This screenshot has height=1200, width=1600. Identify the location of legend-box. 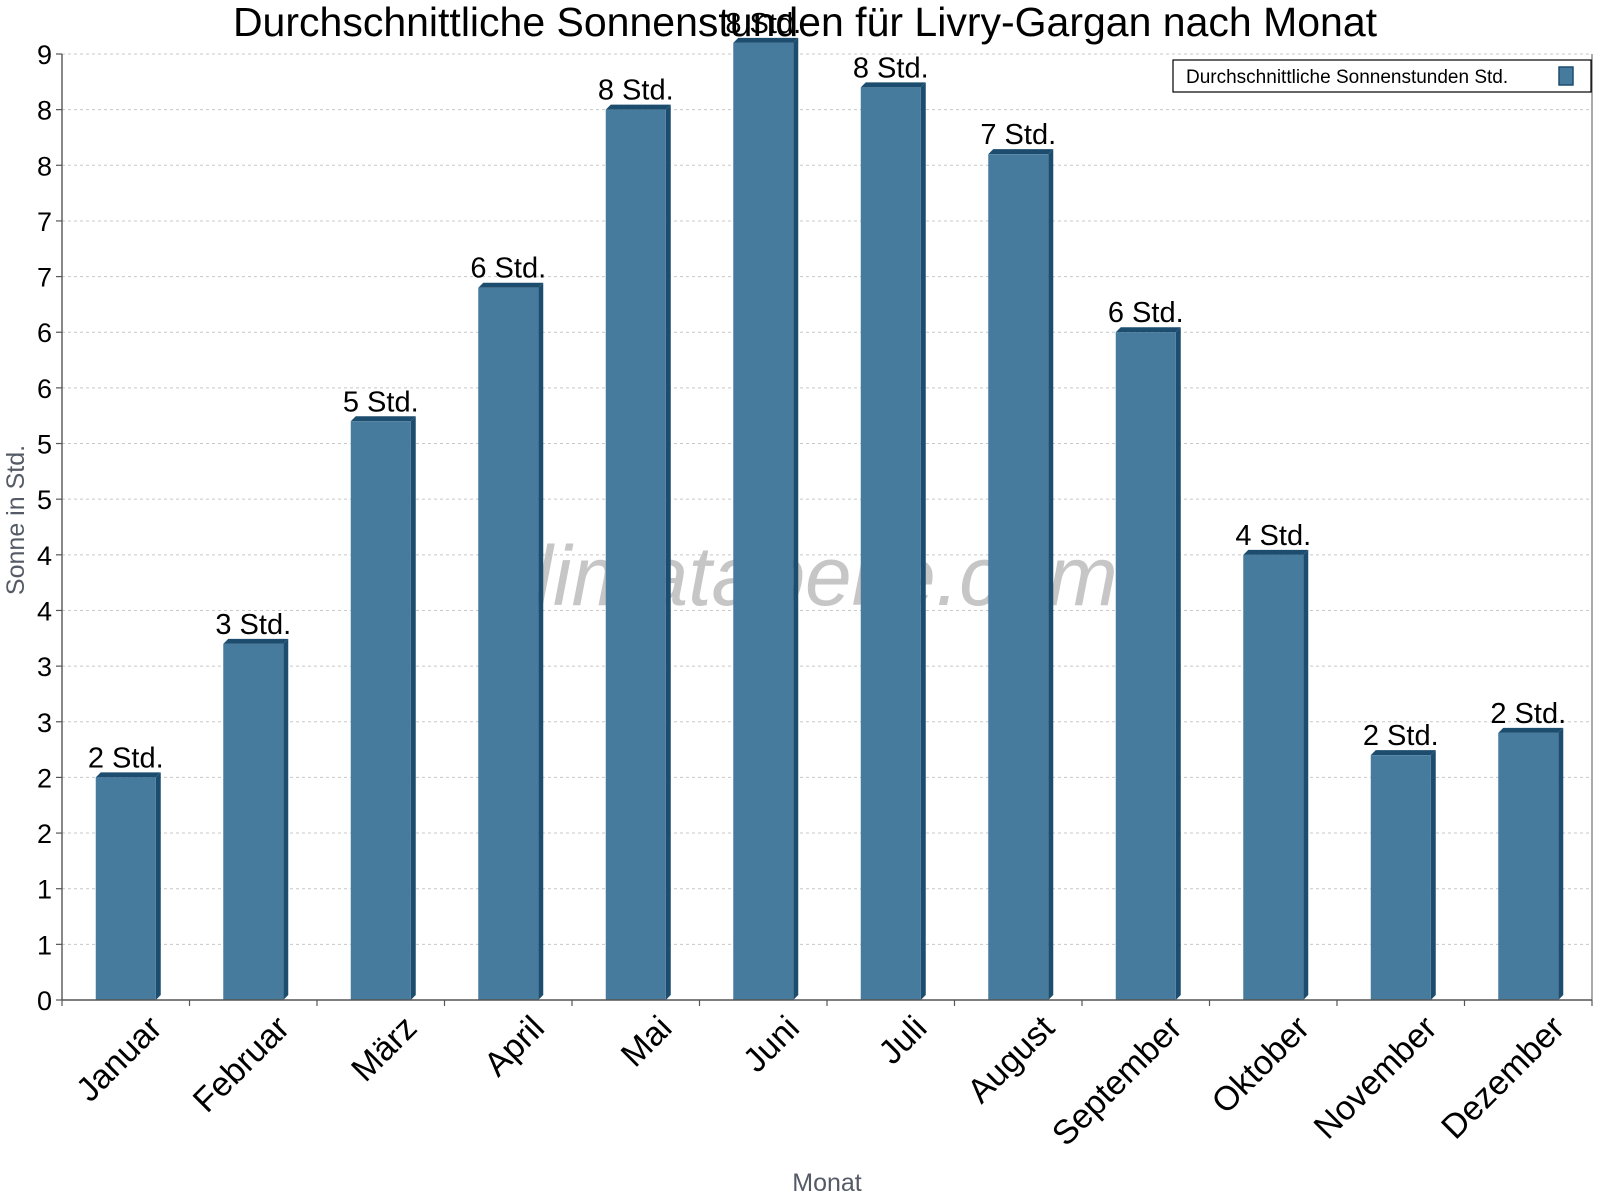
(1382, 76).